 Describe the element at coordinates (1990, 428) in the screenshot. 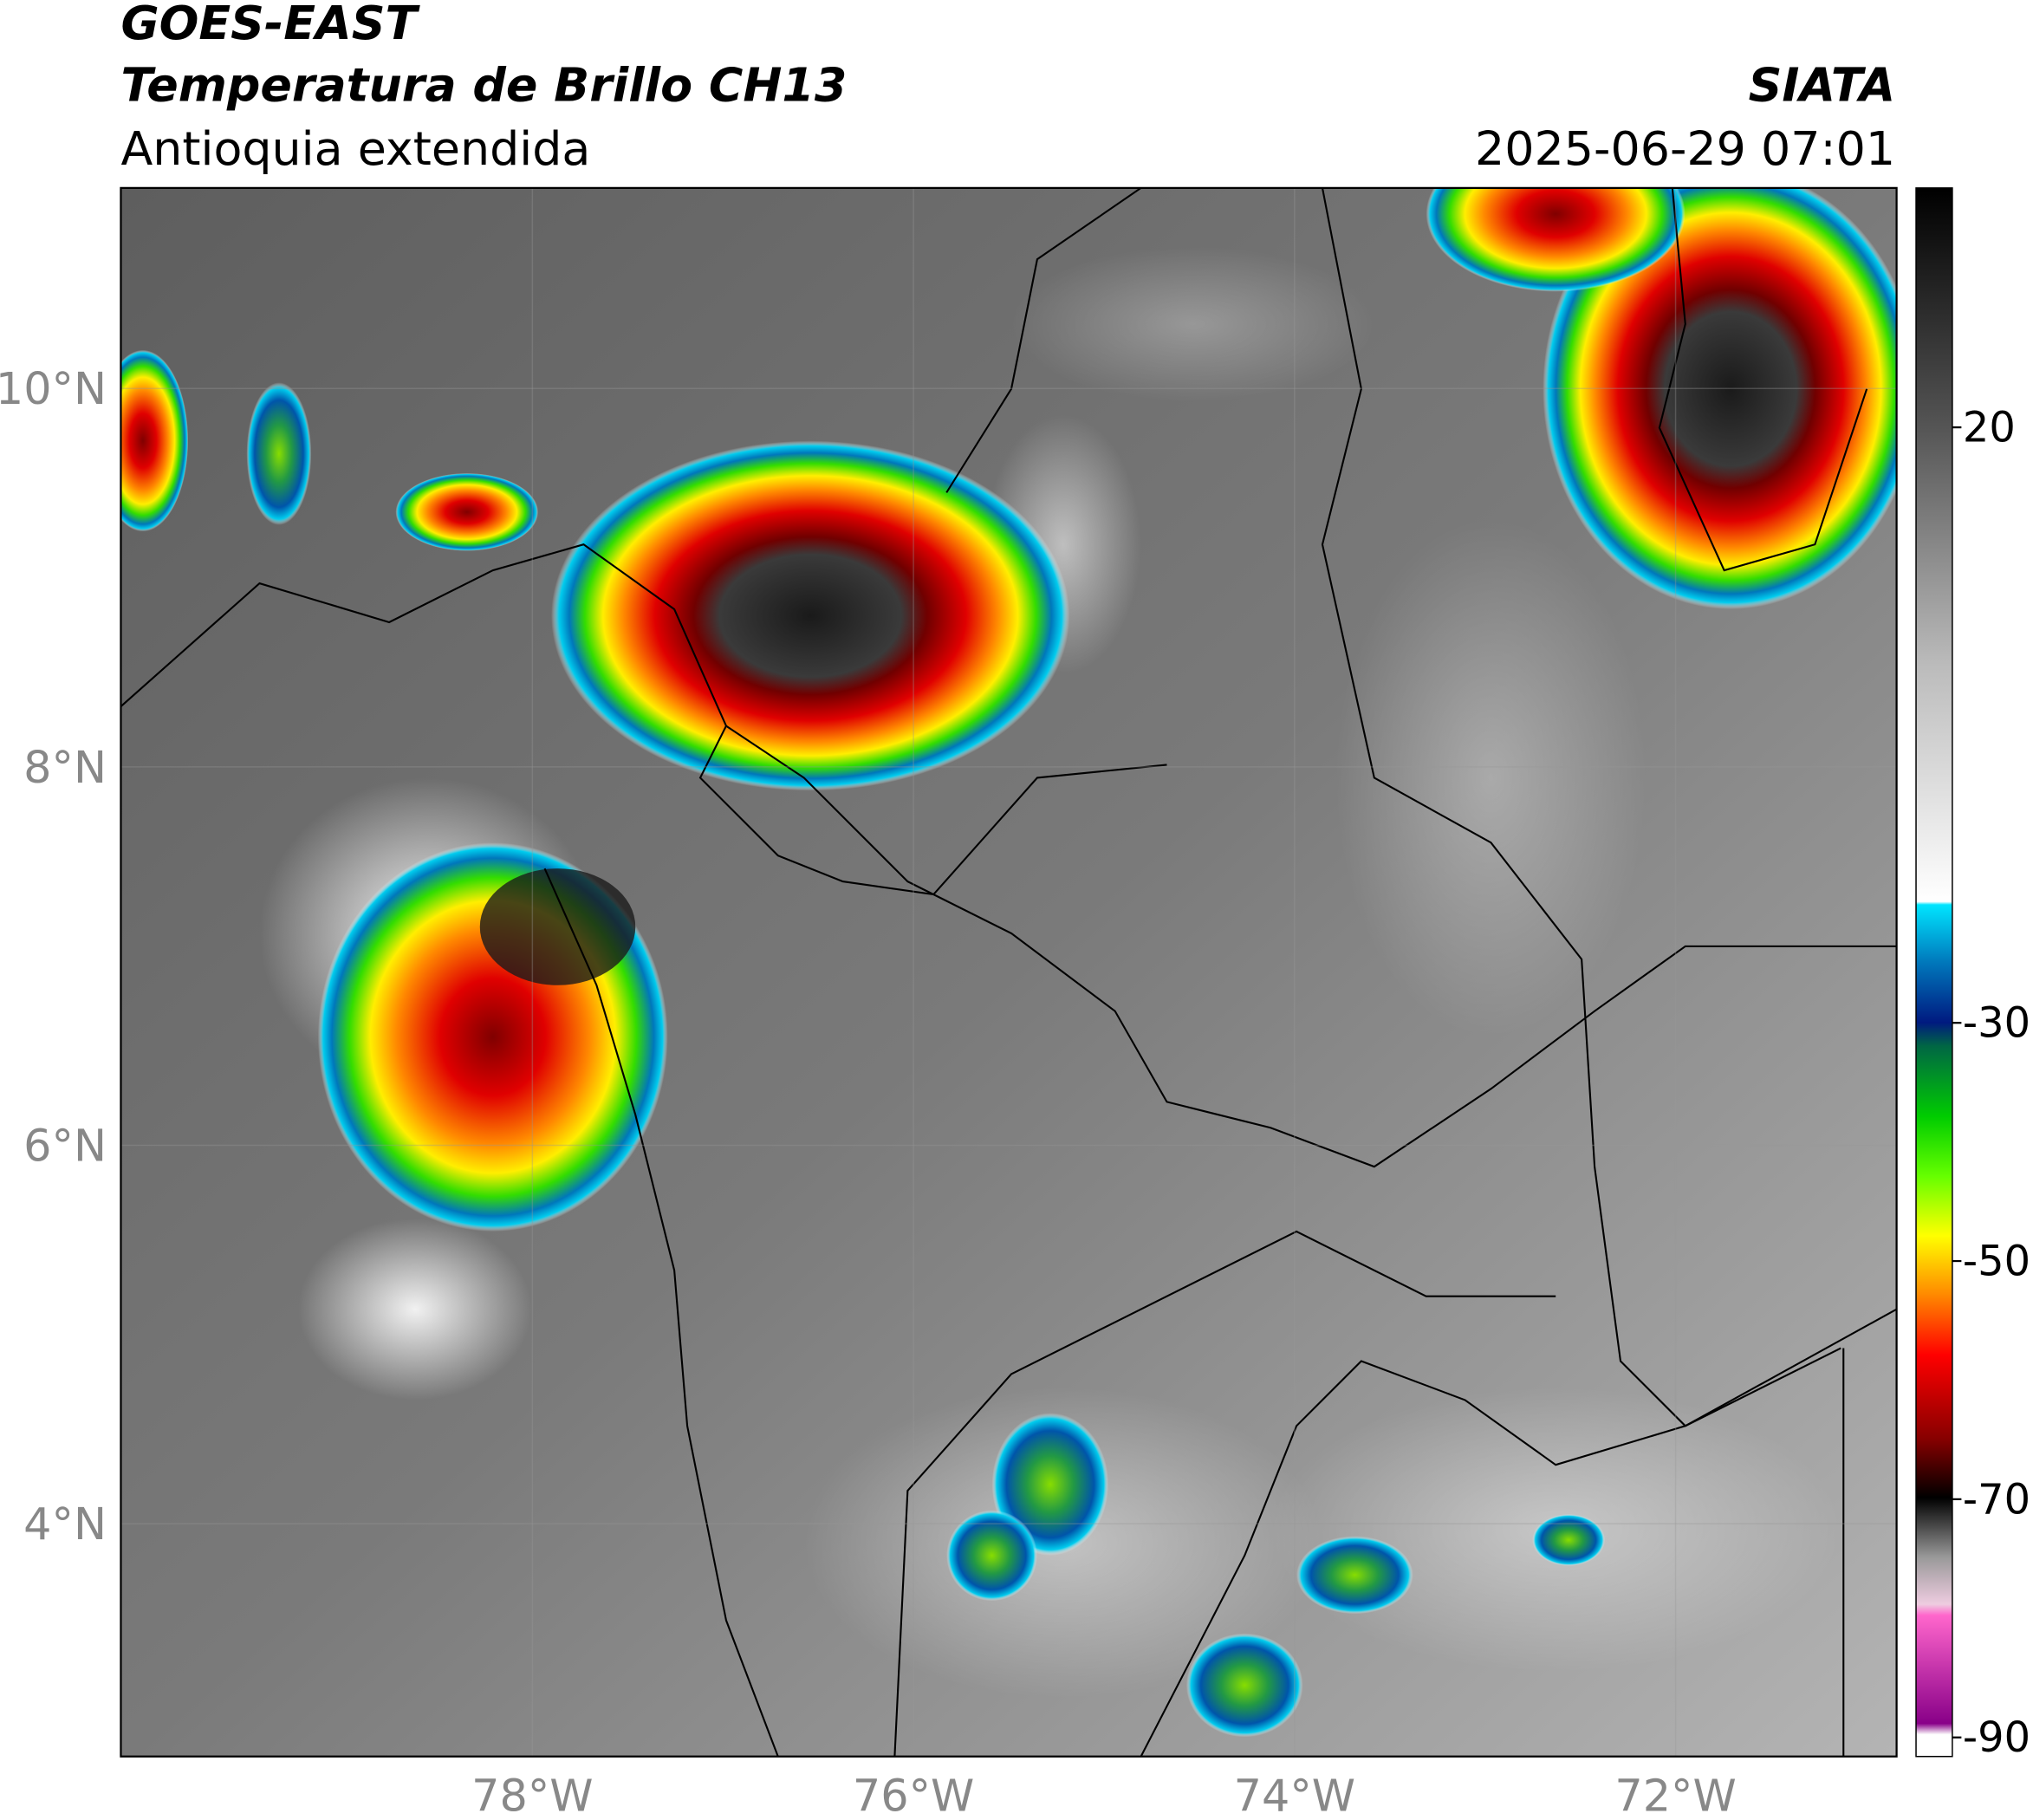

I see `colorbar-tick-label: 20` at that location.